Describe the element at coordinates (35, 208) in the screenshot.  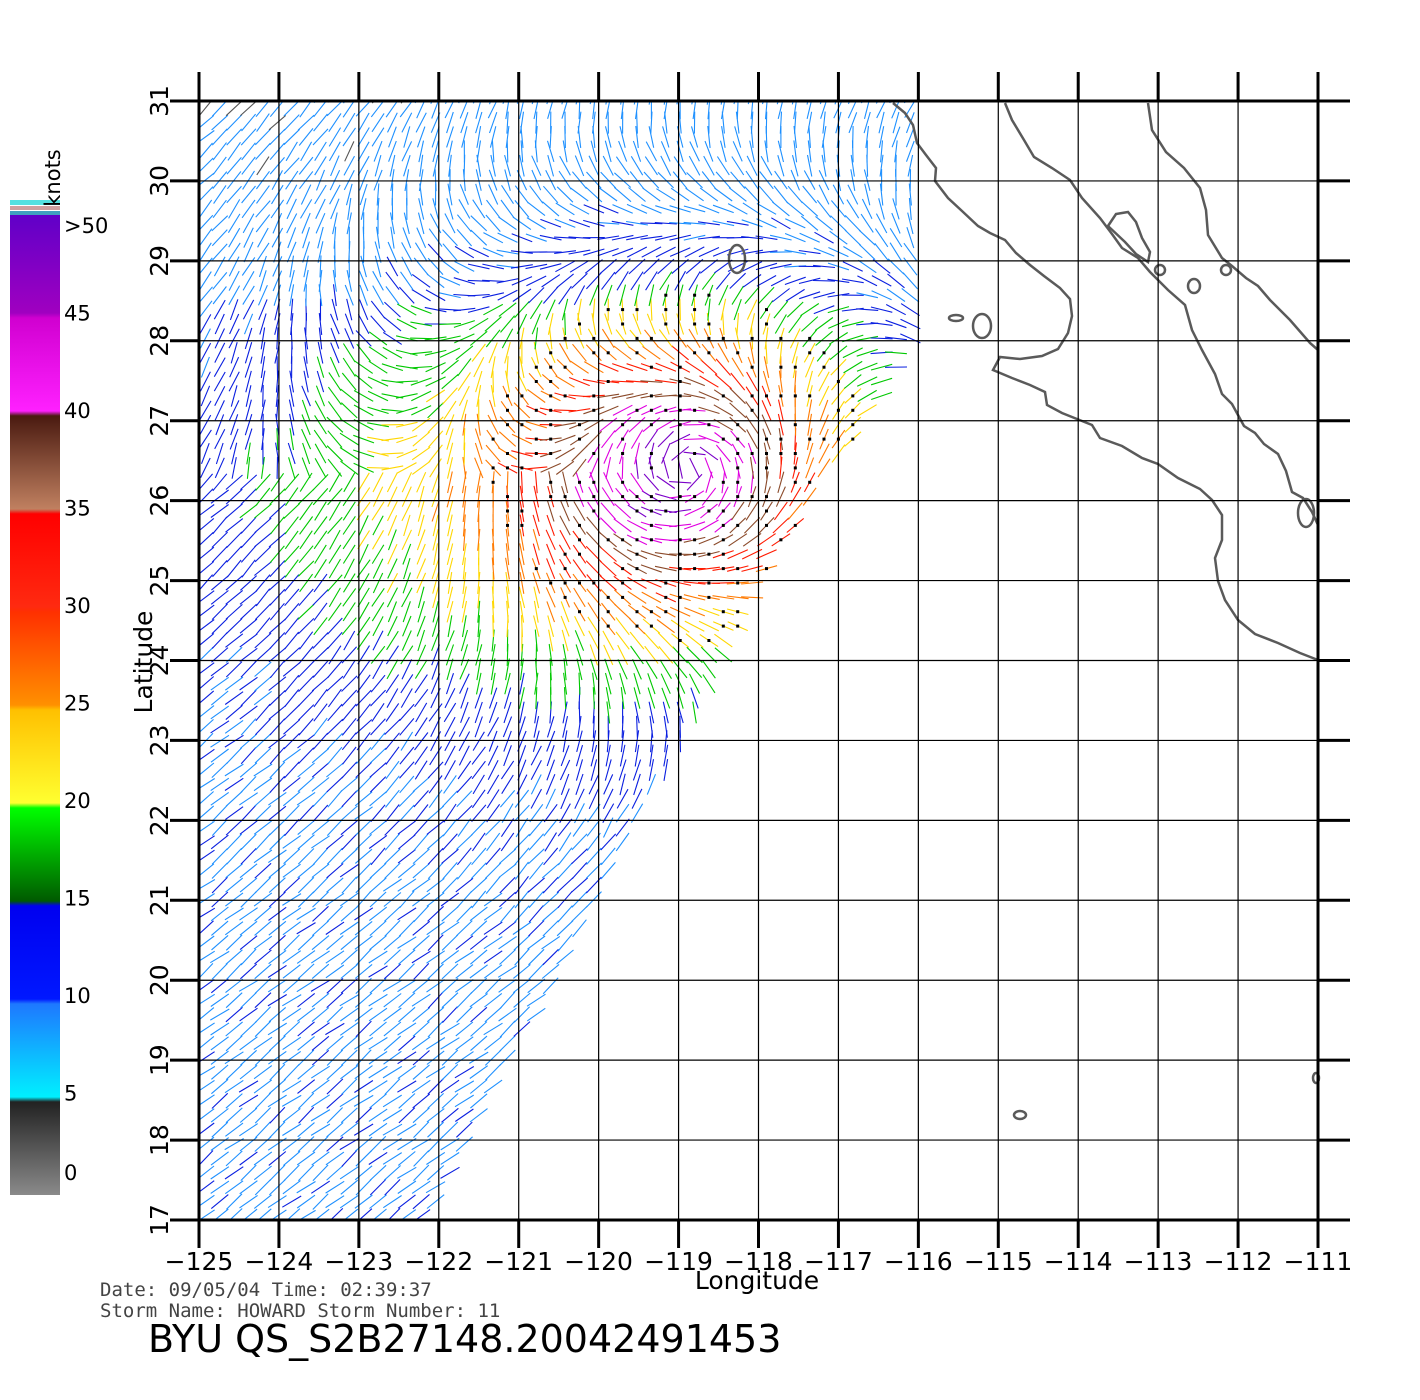
I see `colorbar-cap-pink` at that location.